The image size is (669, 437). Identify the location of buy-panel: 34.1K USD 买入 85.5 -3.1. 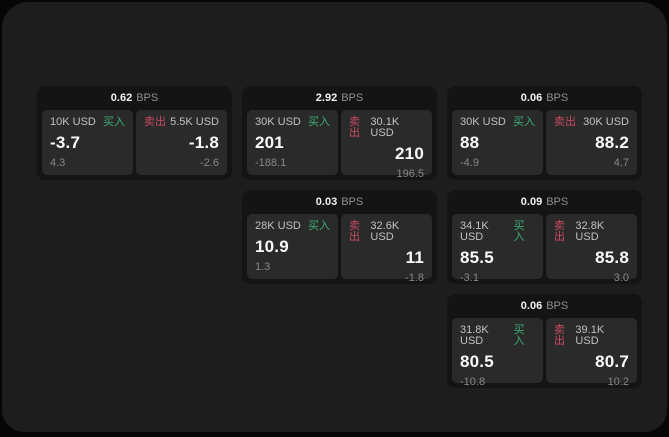
(497, 249).